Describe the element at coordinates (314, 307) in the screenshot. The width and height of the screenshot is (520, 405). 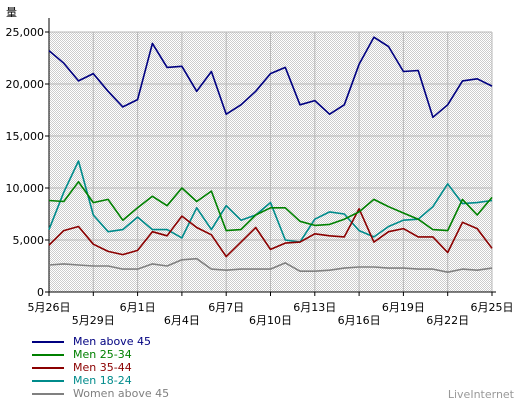
I see `x-tick-label: 6月13日` at that location.